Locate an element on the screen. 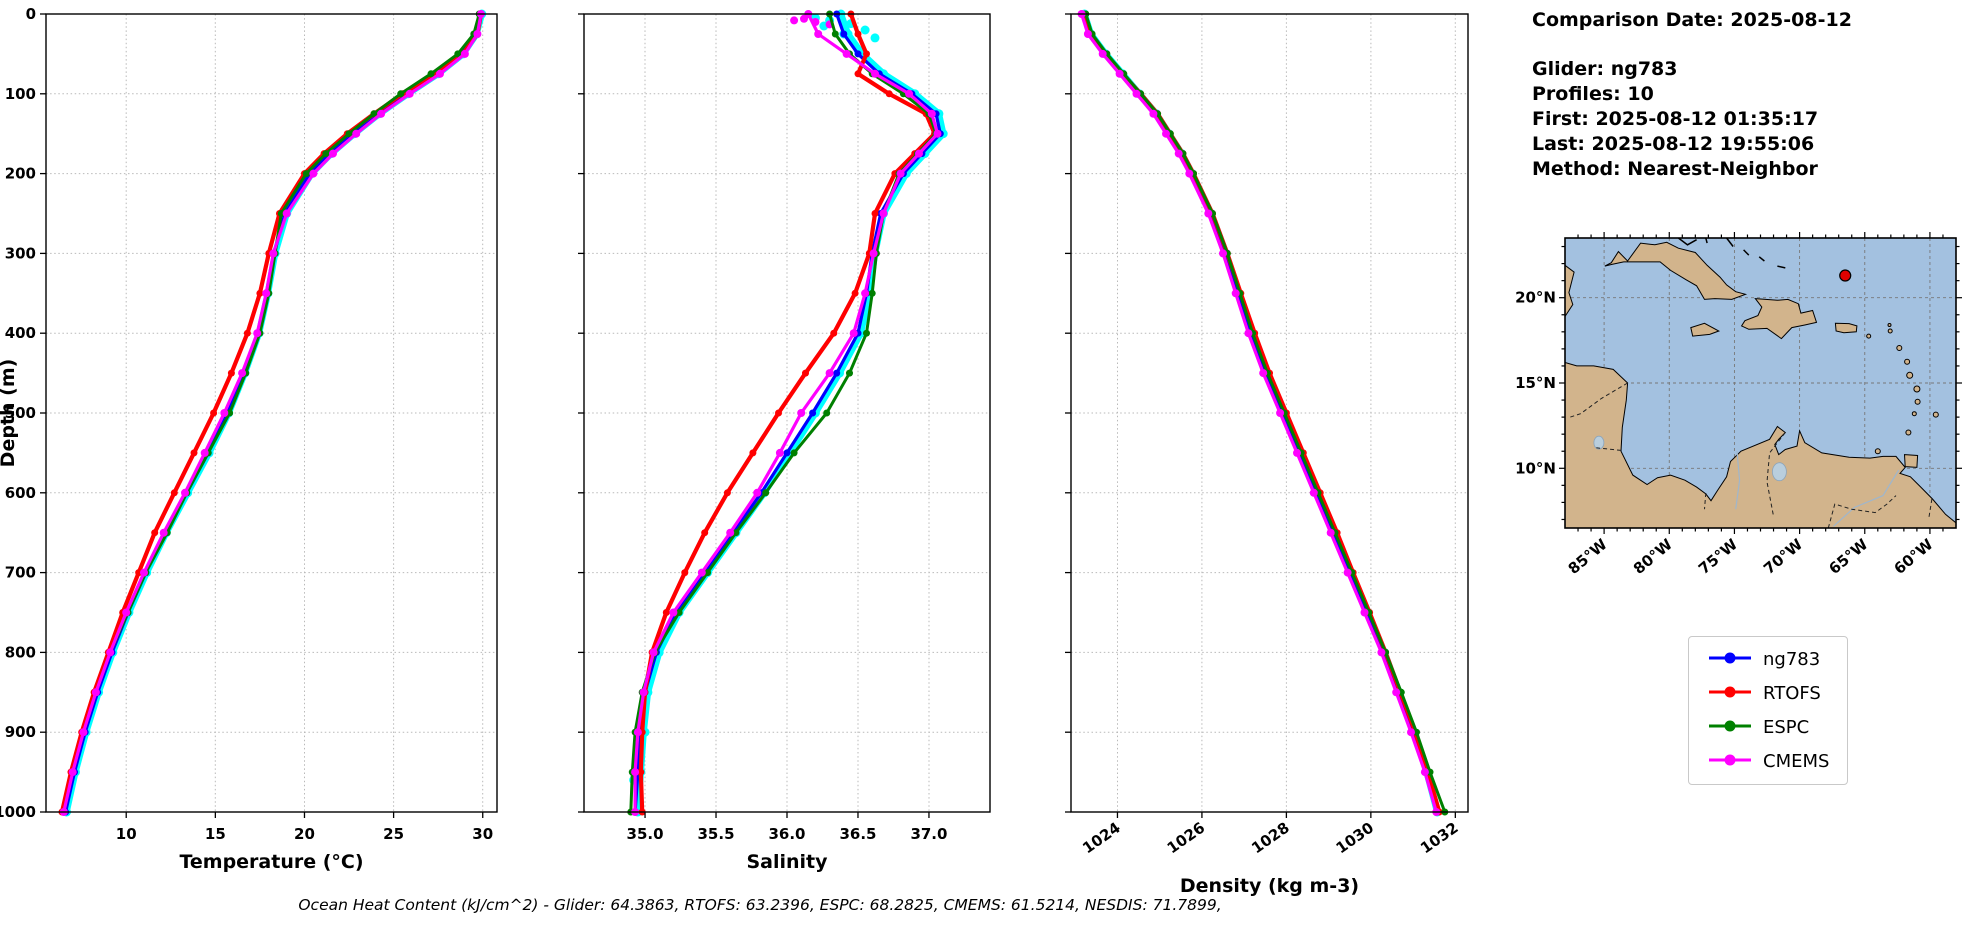 Image resolution: width=1983 pixels, height=934 pixels. legend-label: ng783 is located at coordinates (1792, 659).